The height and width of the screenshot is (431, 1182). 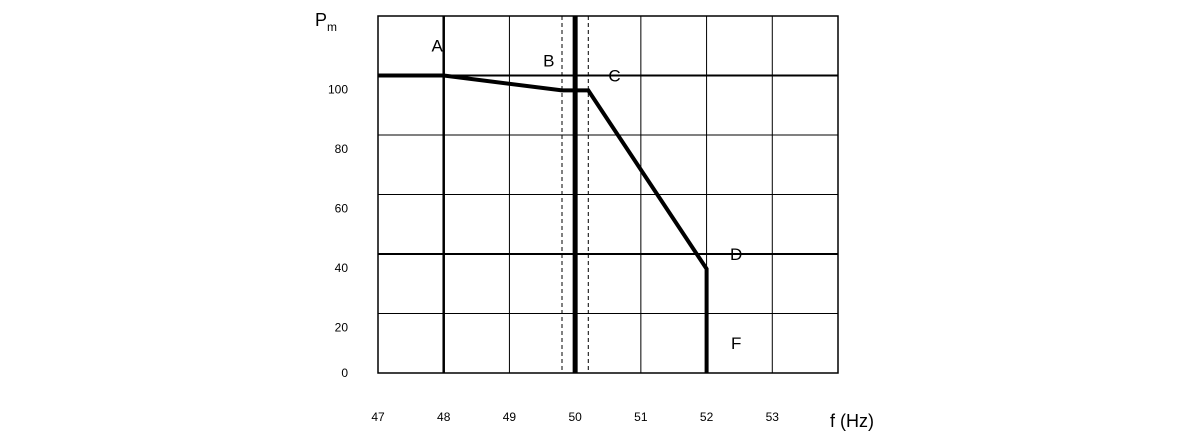 I want to click on y-tick-label: 60, so click(x=342, y=209).